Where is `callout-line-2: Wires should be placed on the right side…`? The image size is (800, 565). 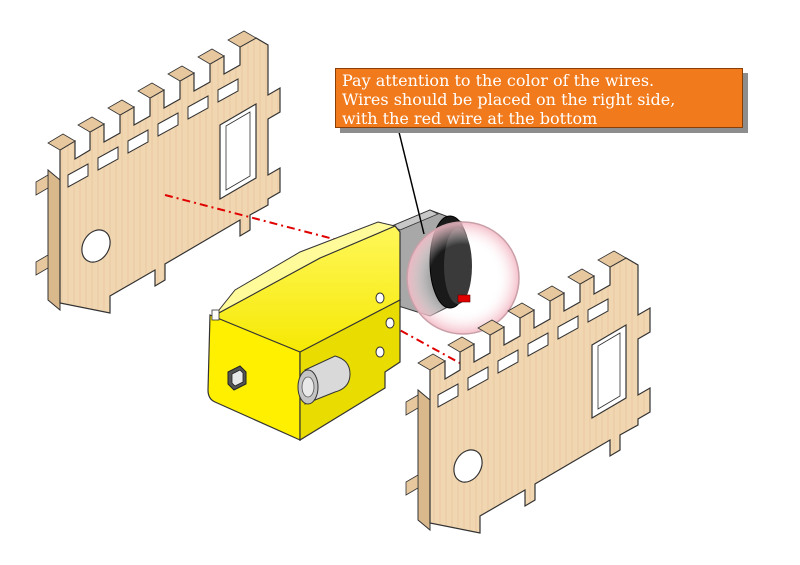 callout-line-2: Wires should be placed on the right side… is located at coordinates (509, 99).